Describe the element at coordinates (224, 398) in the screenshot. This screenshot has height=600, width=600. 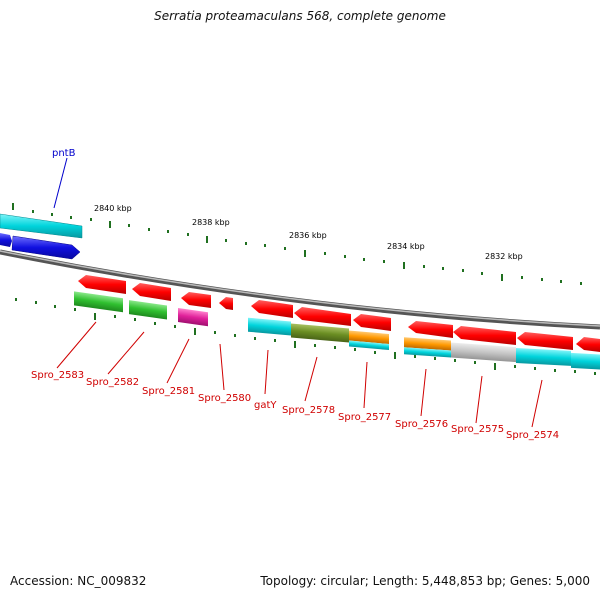
I see `gene-label-spro-2580: Spro_2580` at that location.